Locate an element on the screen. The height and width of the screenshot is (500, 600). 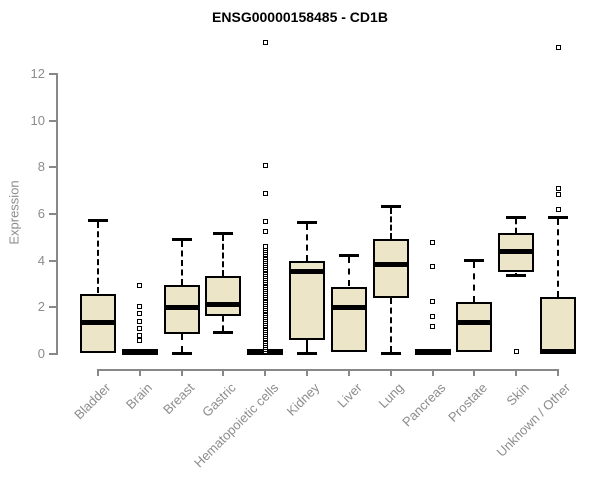
y-axis-tick-label: 8 is located at coordinates (41, 167).